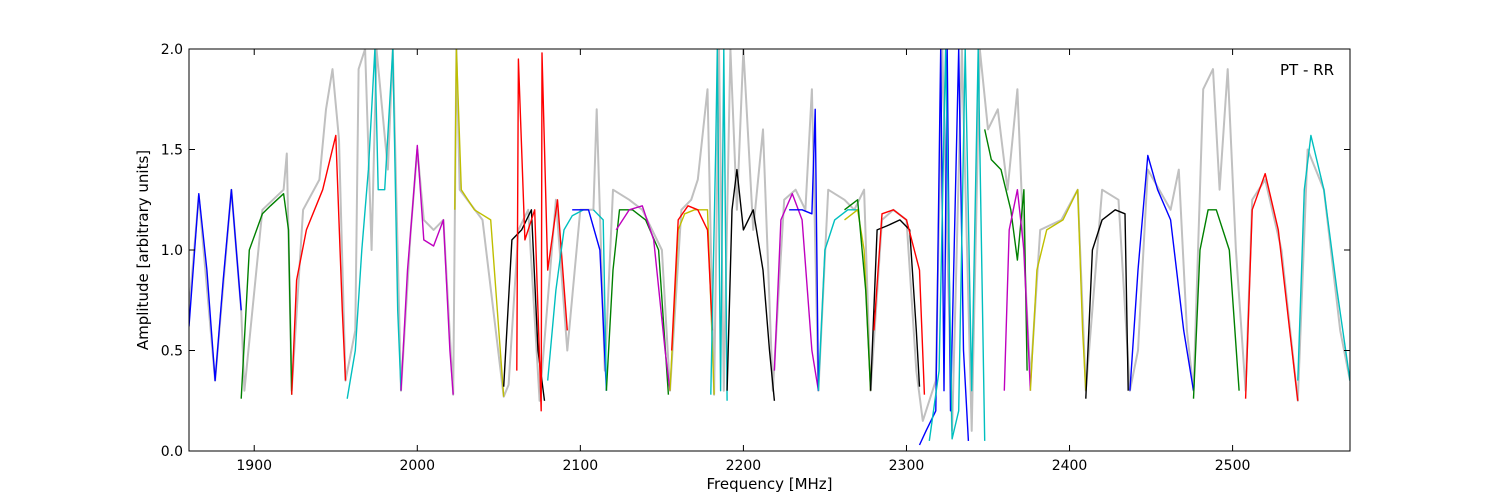 This screenshot has width=1500, height=500. What do you see at coordinates (254, 466) in the screenshot?
I see `x-tick-label: 1900` at bounding box center [254, 466].